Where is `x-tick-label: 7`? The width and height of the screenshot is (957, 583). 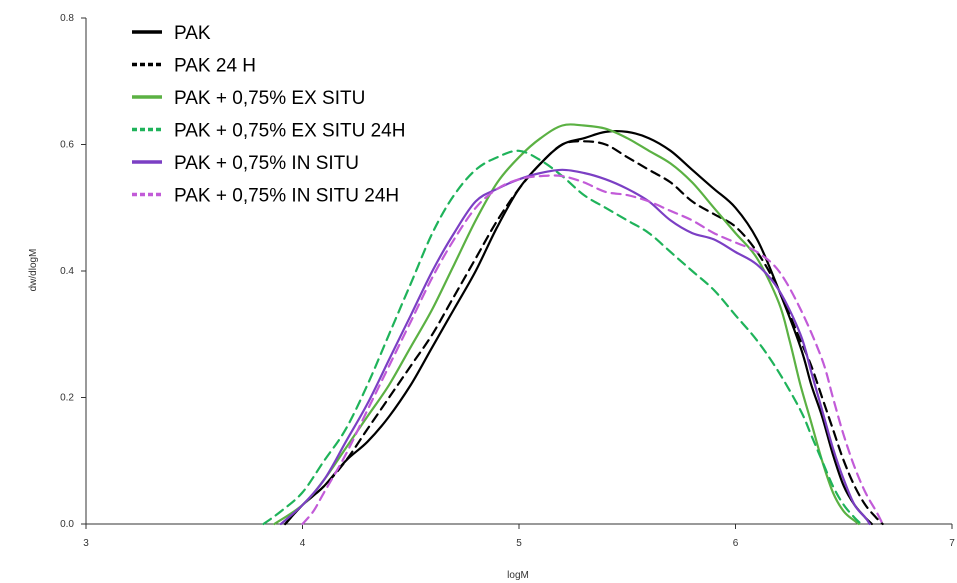
x-tick-label: 7 is located at coordinates (952, 543).